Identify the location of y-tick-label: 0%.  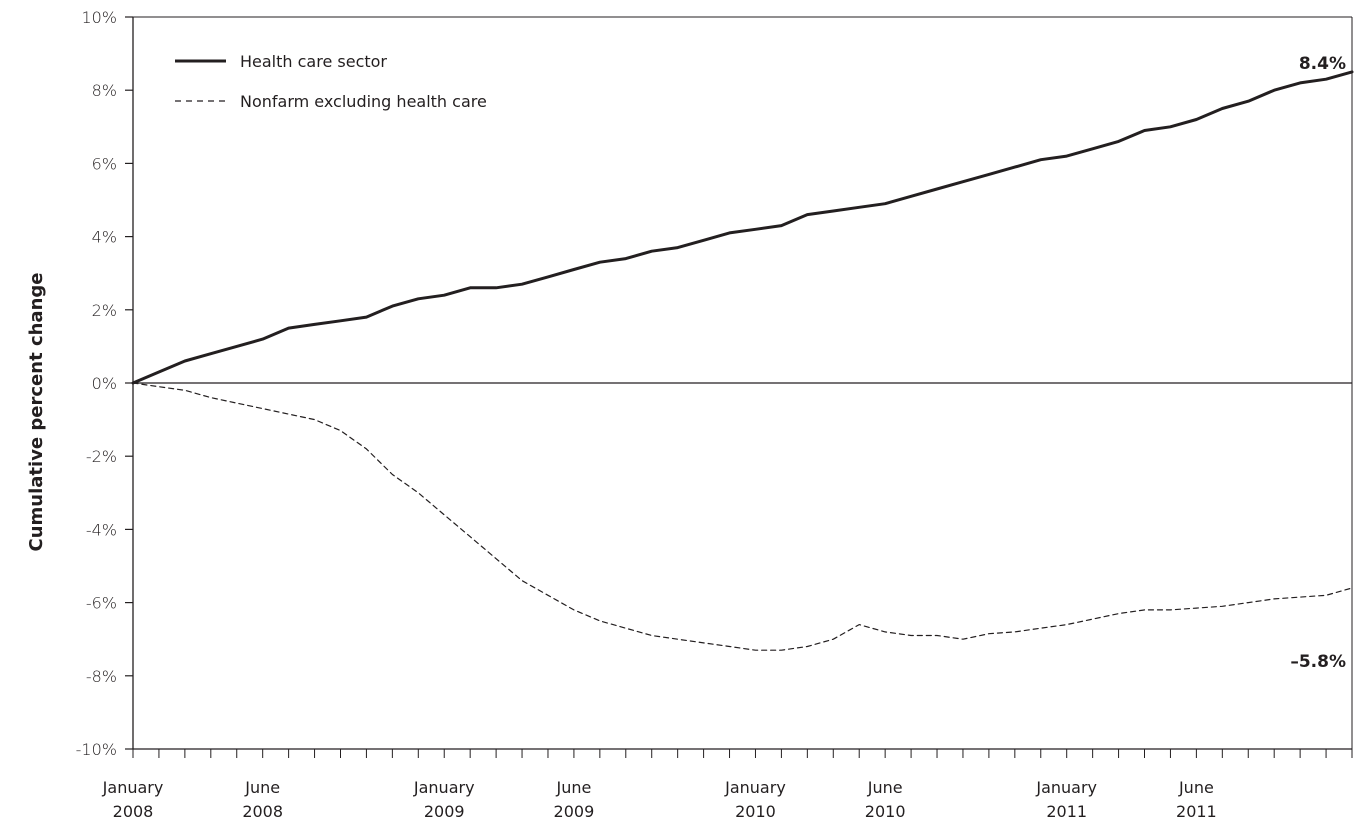
(104, 383).